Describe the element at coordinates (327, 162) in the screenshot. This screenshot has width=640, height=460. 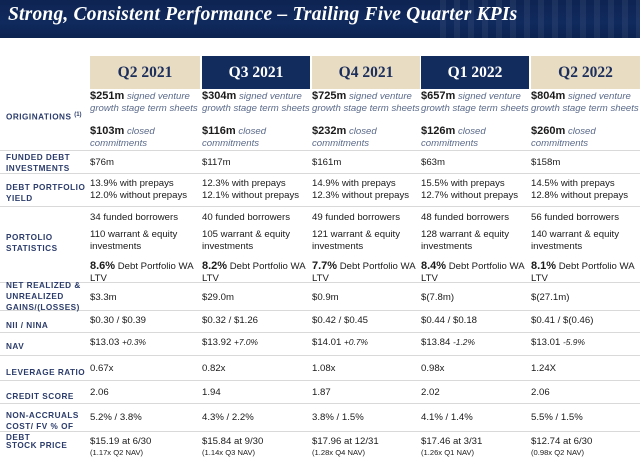
I see `funded-value: $161m` at that location.